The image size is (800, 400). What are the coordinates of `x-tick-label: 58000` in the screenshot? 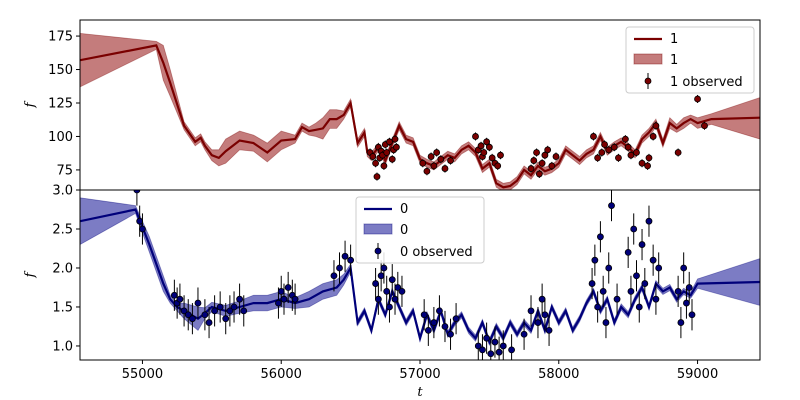 It's located at (558, 374).